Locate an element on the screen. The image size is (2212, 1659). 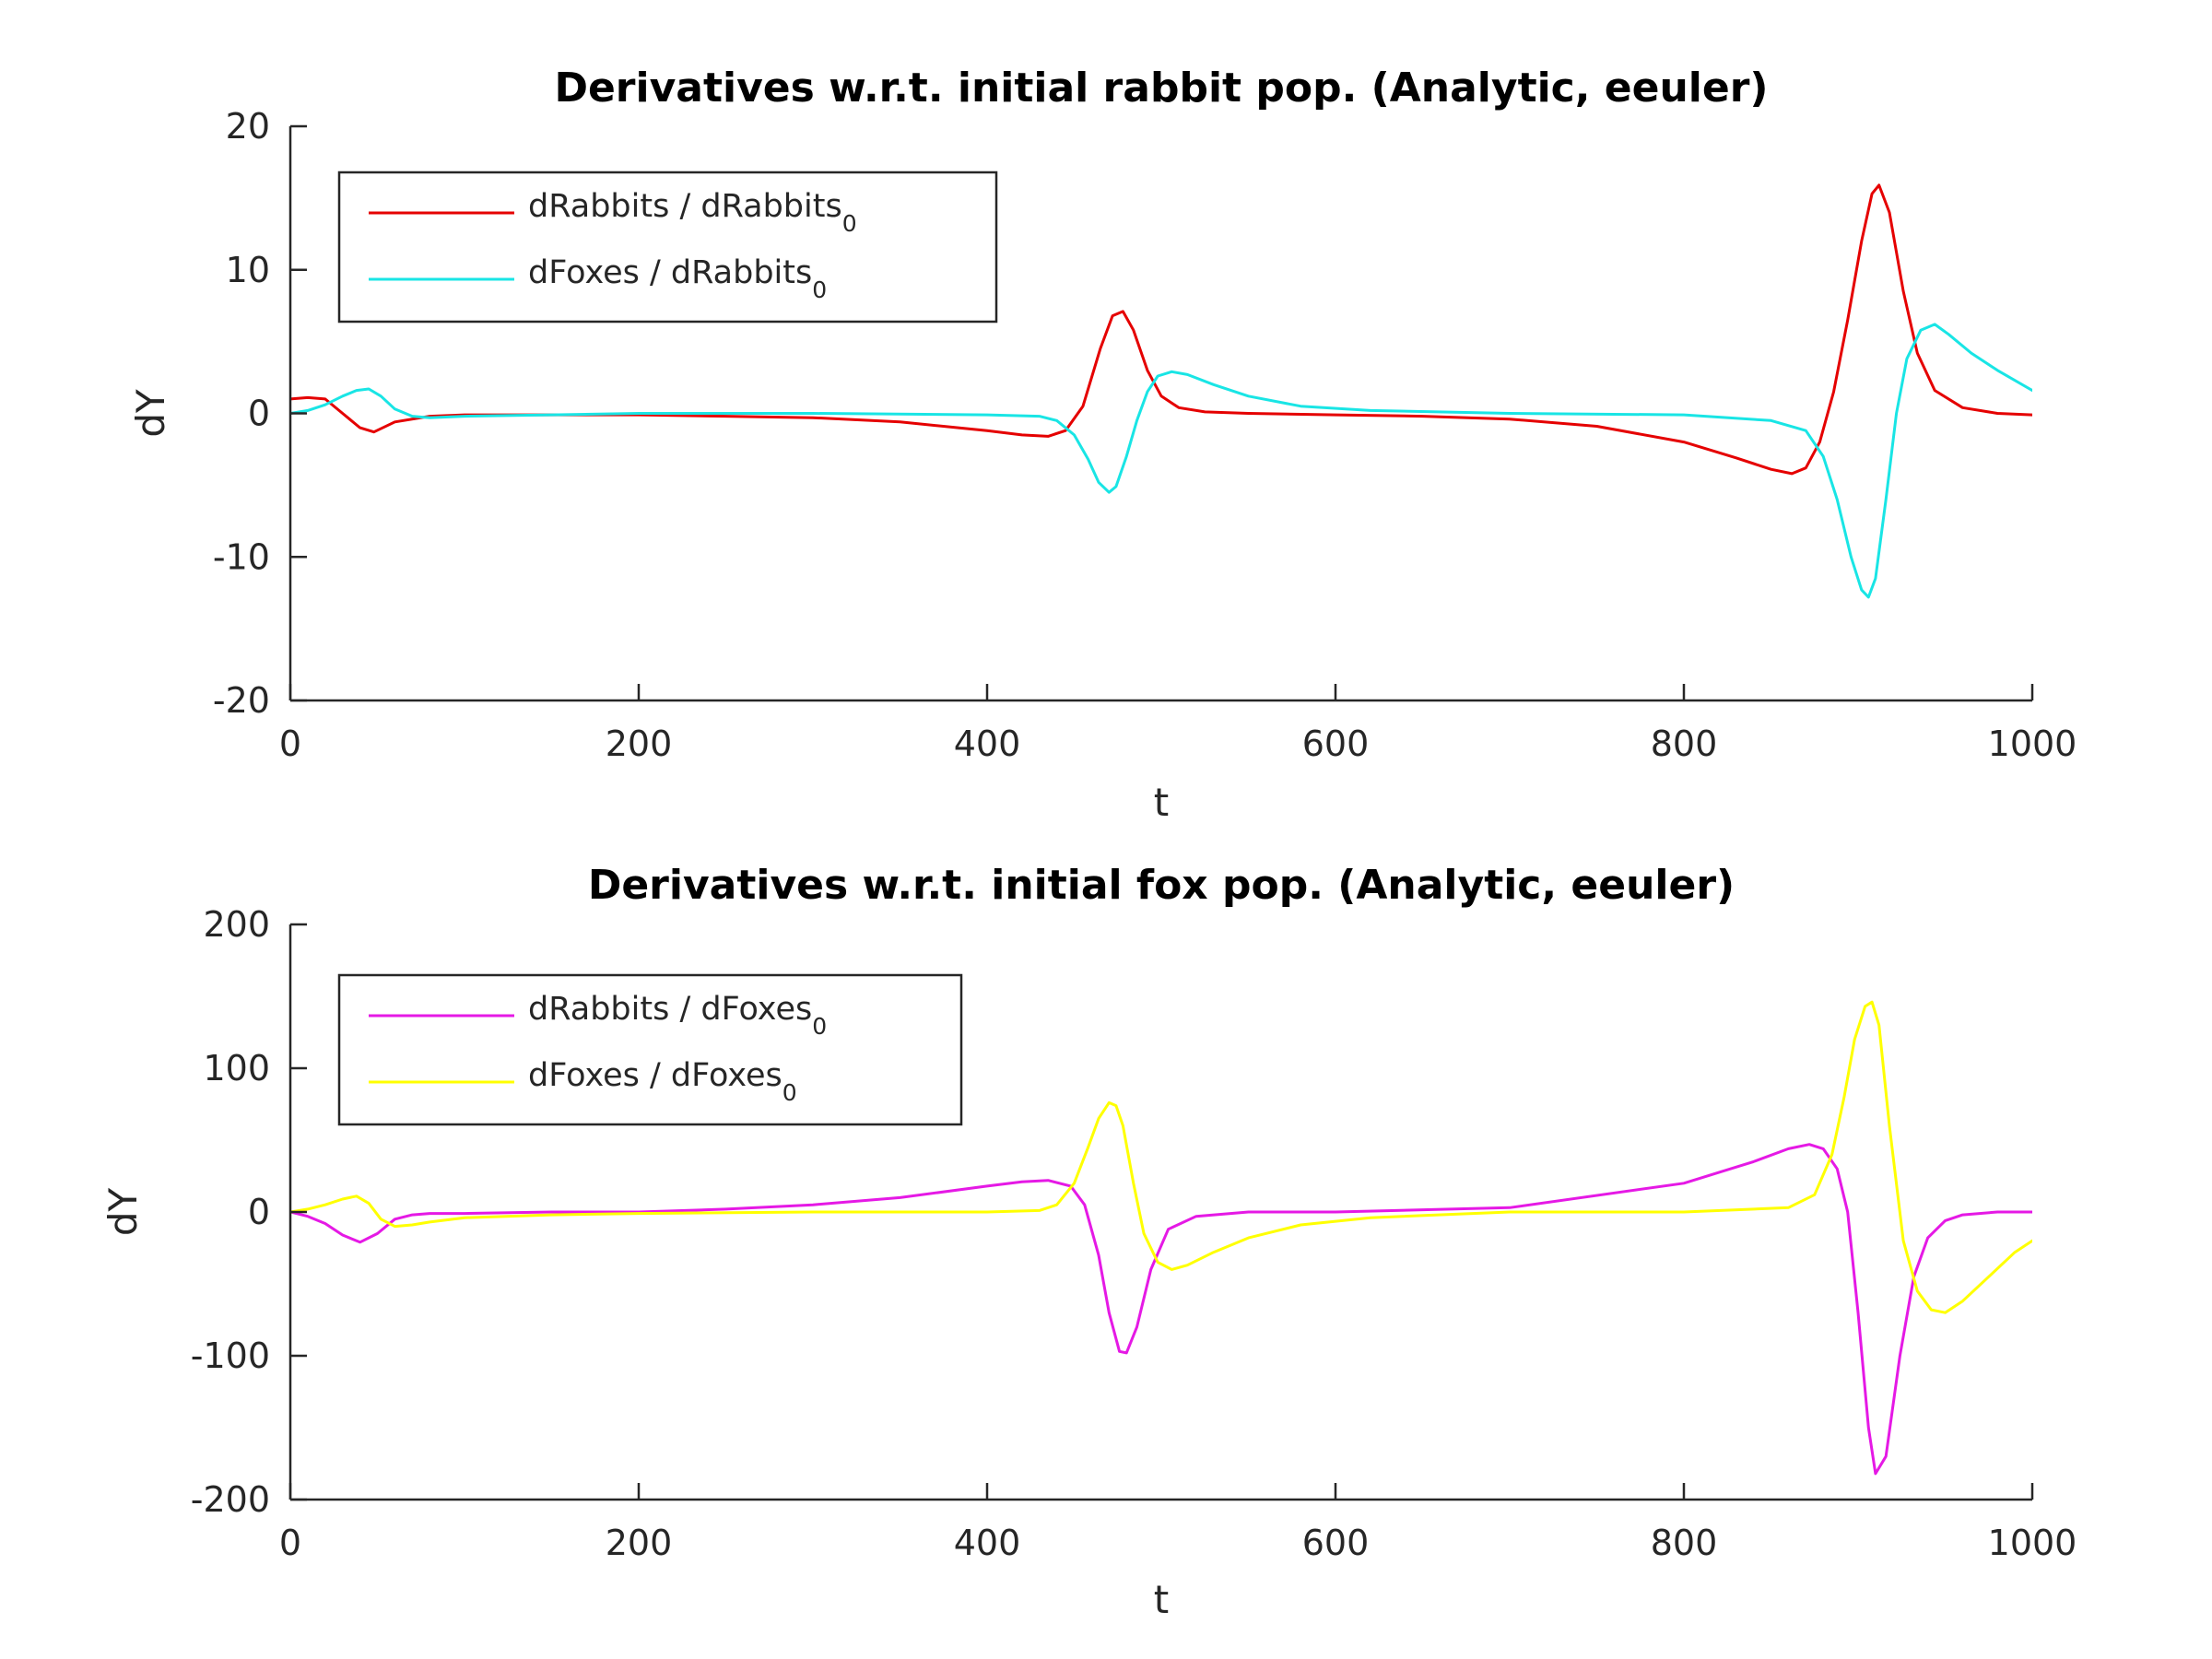
y-tick-label: 200 is located at coordinates (236, 924).